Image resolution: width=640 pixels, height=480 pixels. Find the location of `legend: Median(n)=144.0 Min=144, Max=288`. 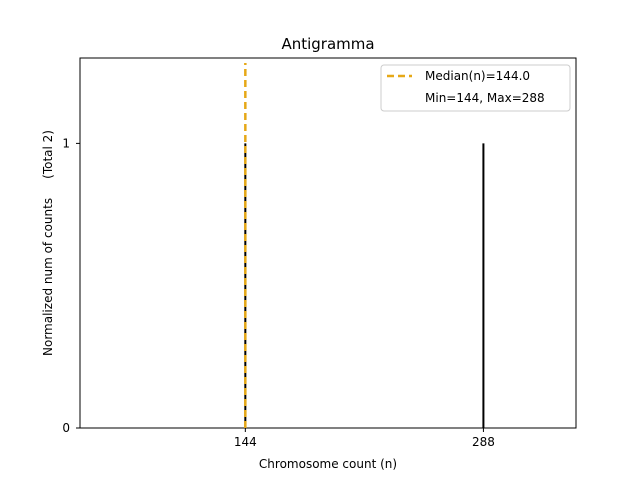

legend: Median(n)=144.0 Min=144, Max=288 is located at coordinates (475, 88).